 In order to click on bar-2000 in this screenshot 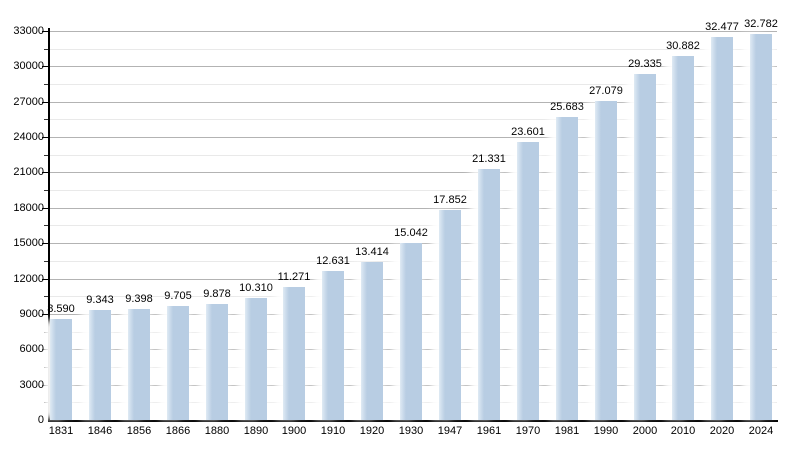, I will do `click(645, 247)`.